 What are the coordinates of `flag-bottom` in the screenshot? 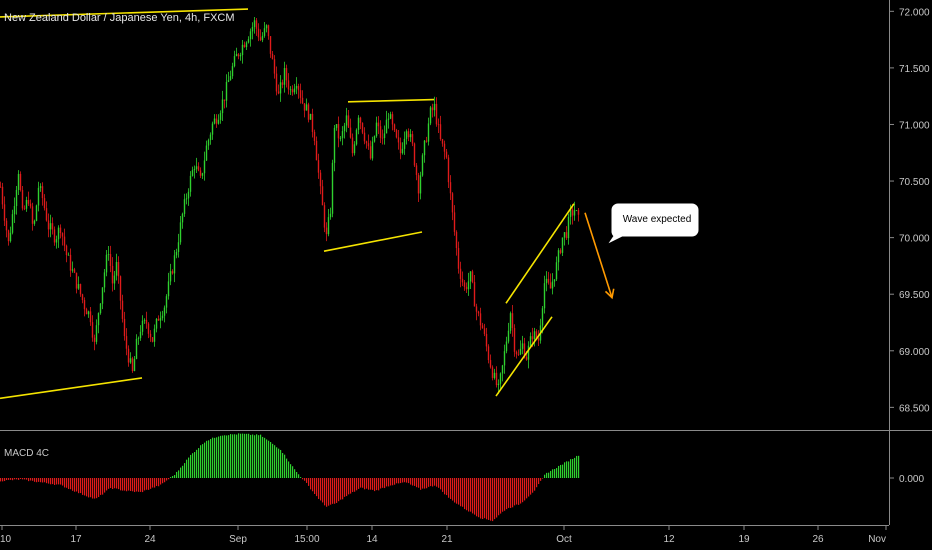 It's located at (373, 241).